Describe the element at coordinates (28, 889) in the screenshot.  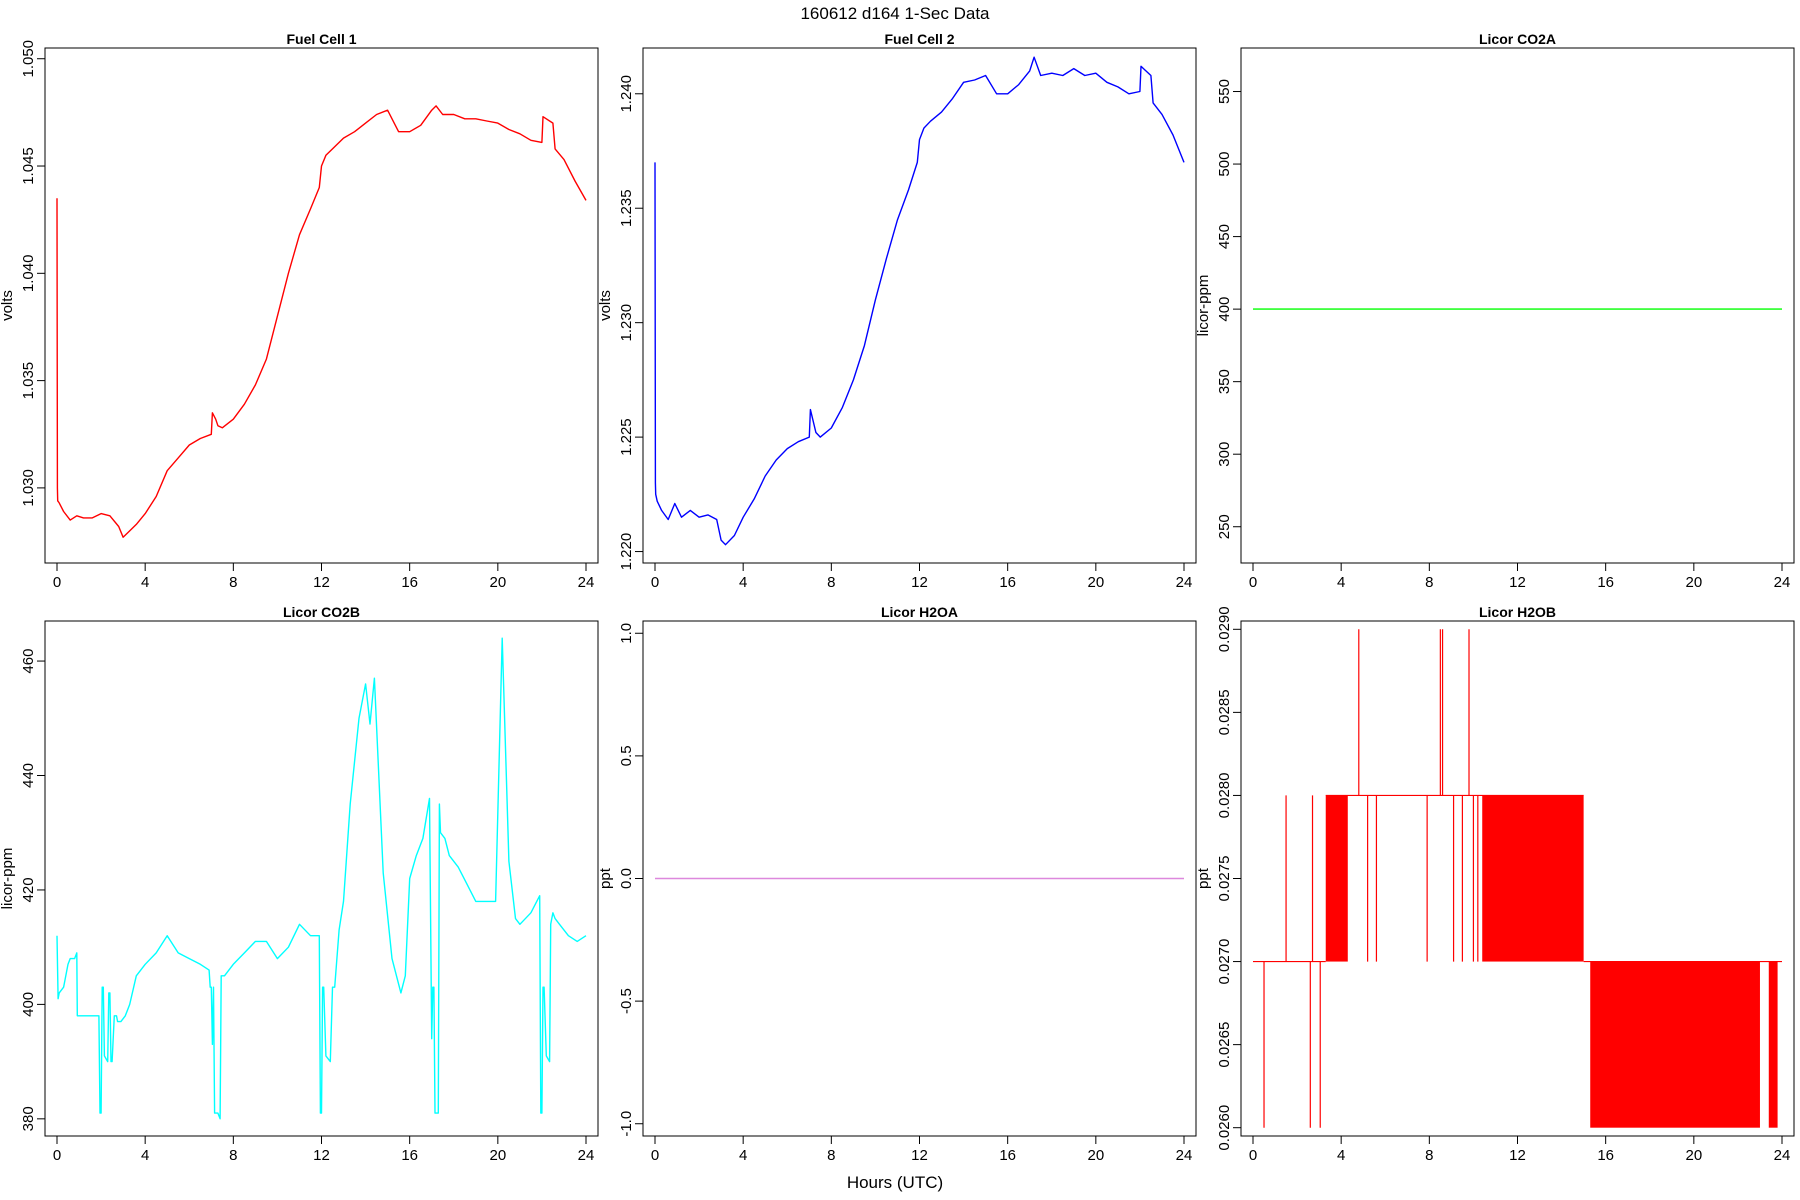
I see `chart-4-y-tick-label: 420` at that location.